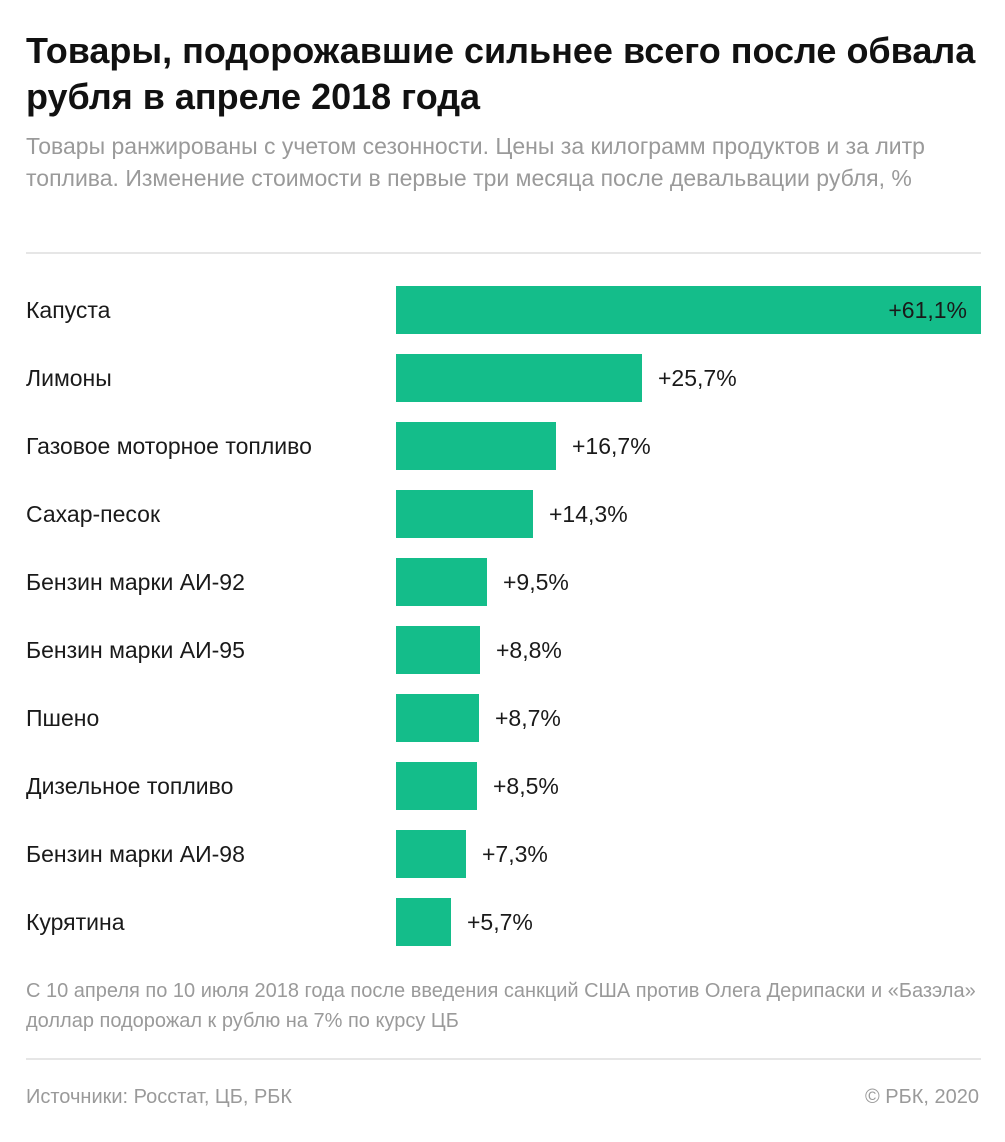 The image size is (1005, 1142). Describe the element at coordinates (697, 378) in the screenshot. I see `value-label: +25,7%` at that location.